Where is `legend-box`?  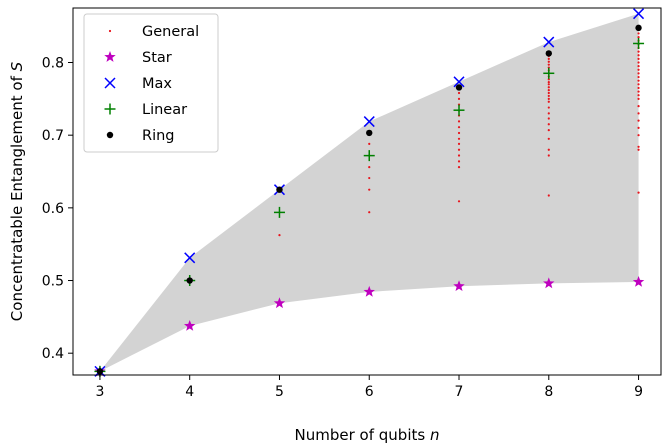 legend-box is located at coordinates (151, 83).